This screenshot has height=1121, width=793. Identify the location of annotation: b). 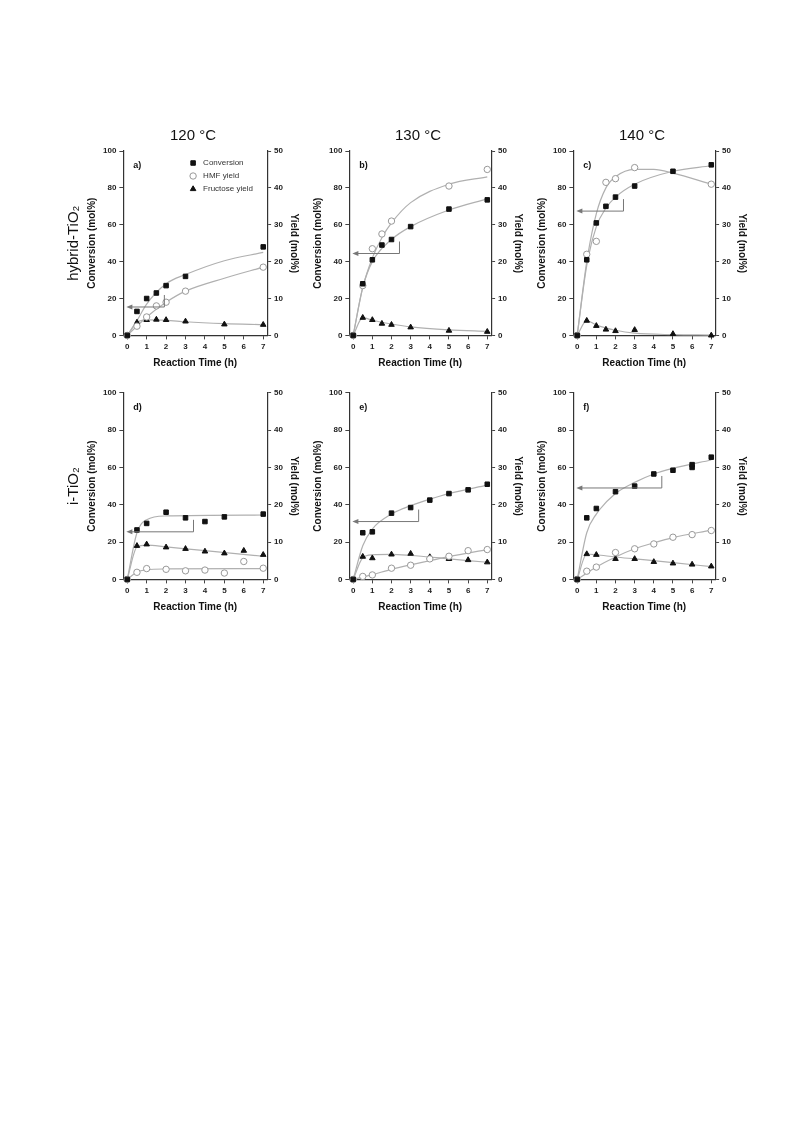
(363, 164).